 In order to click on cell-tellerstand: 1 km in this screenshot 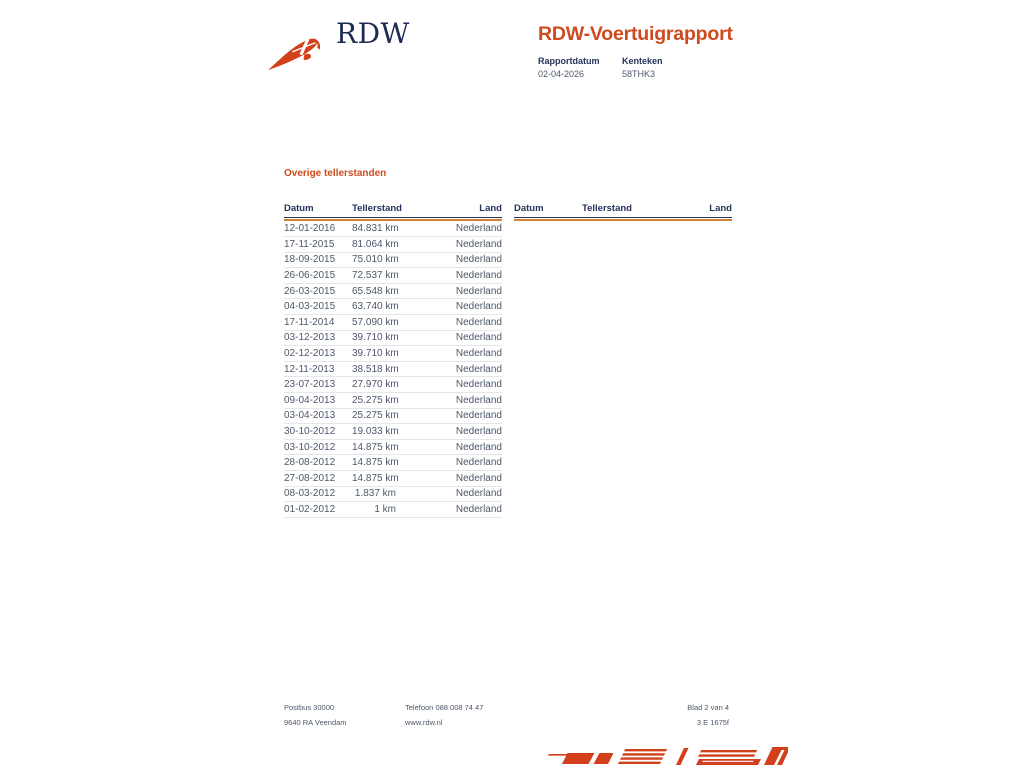, I will do `click(385, 509)`.